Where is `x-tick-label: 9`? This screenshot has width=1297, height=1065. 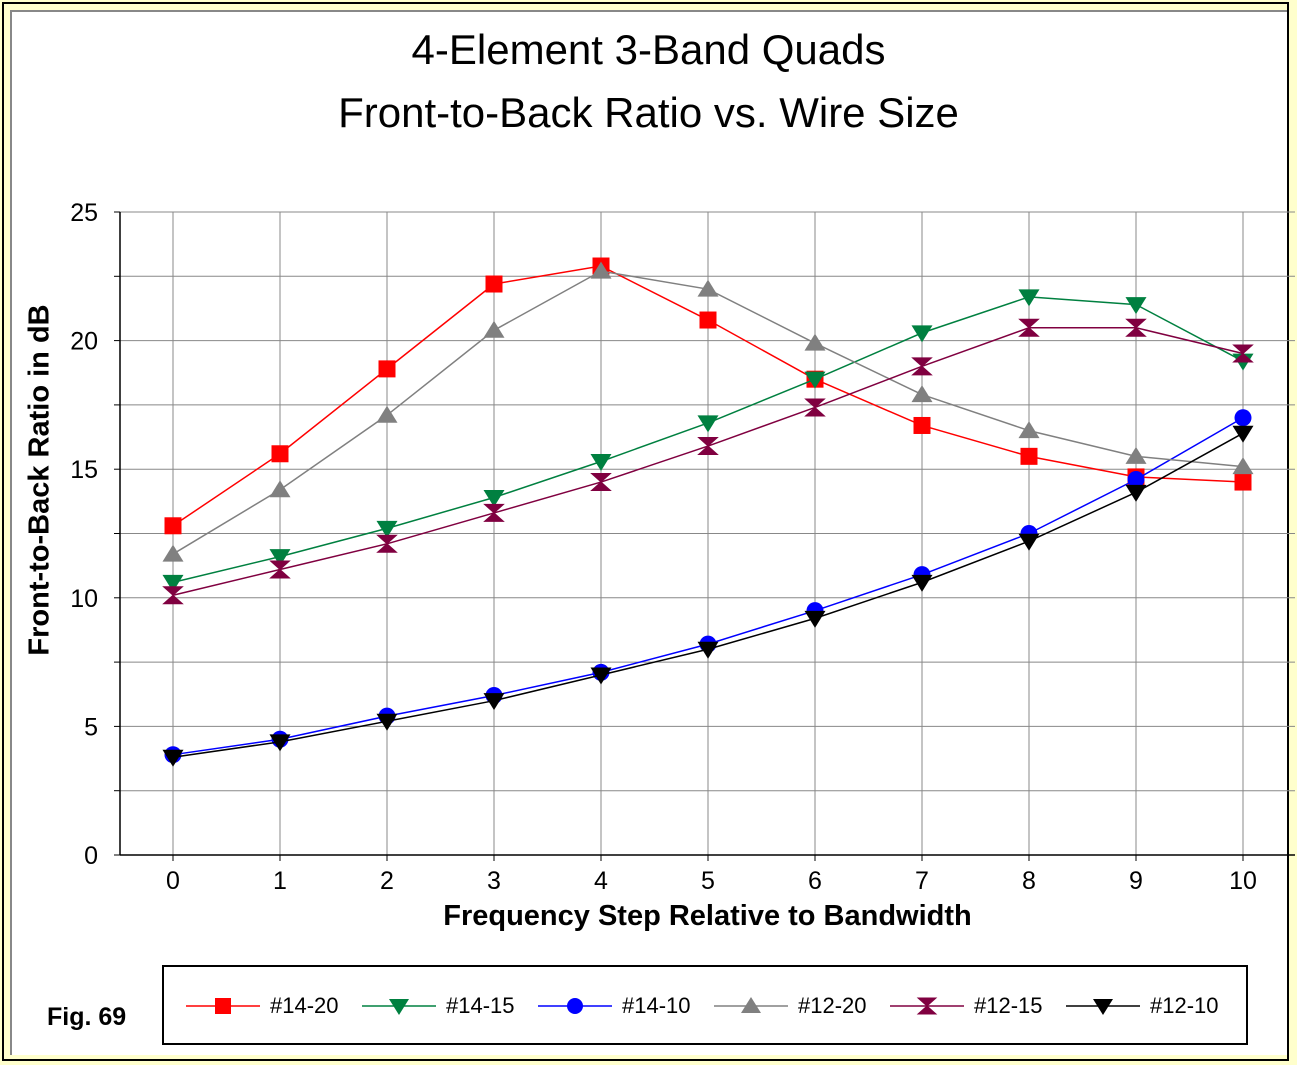 x-tick-label: 9 is located at coordinates (1136, 881).